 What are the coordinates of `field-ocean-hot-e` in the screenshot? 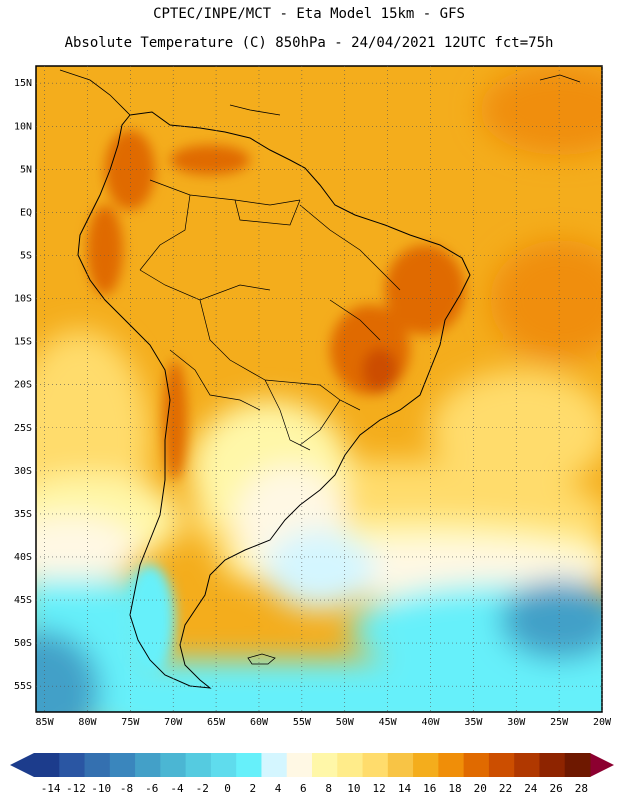 It's located at (546, 300).